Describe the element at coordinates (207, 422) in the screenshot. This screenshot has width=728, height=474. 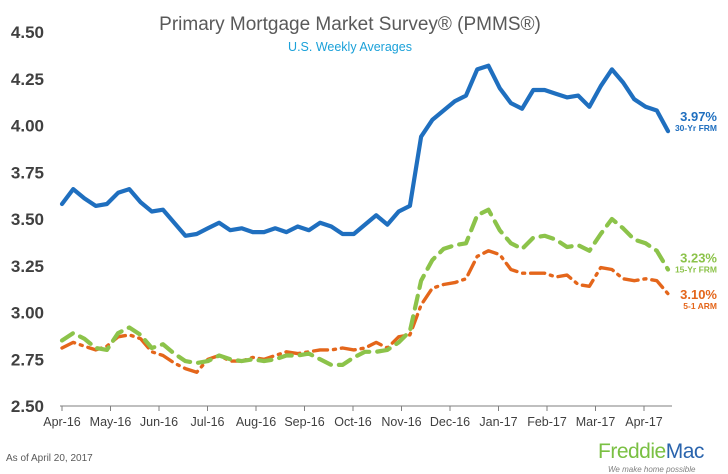
I see `x-tick-label: Jul-16` at that location.